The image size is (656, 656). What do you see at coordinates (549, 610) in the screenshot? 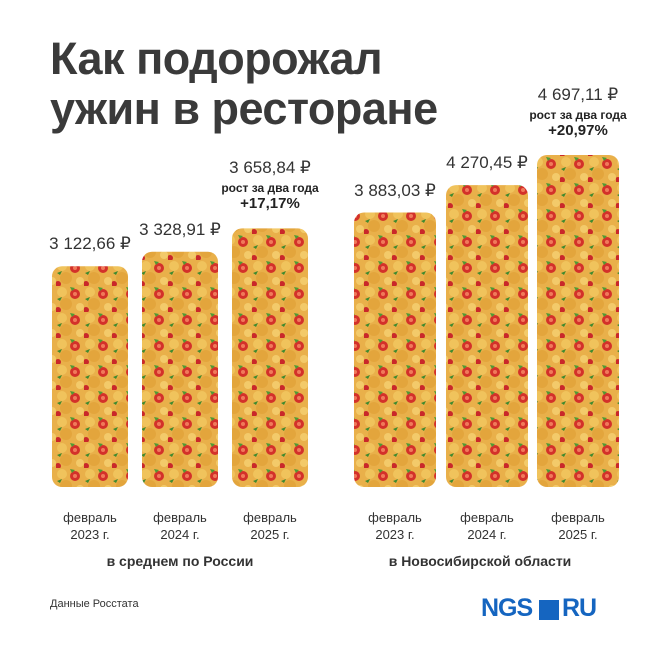
I see `logo-square` at bounding box center [549, 610].